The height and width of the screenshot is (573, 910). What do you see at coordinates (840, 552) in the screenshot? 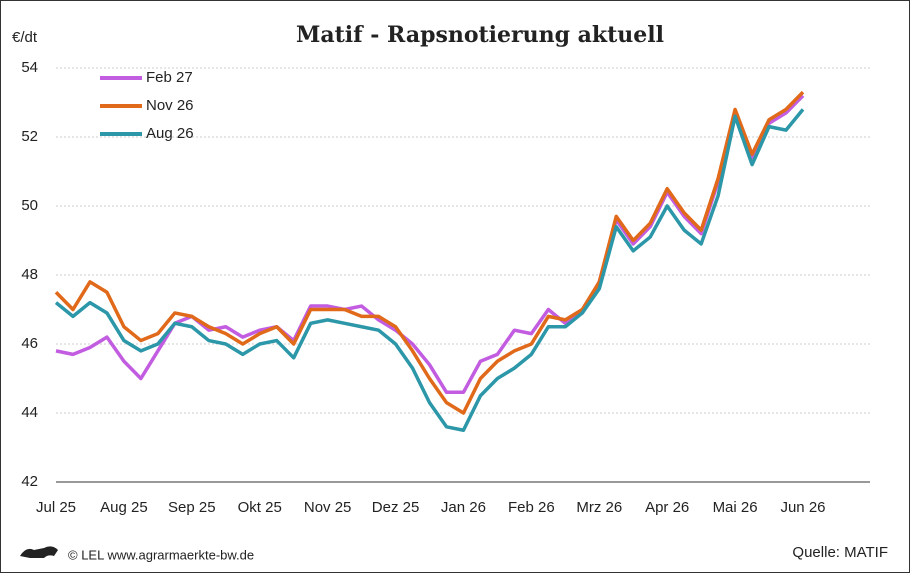
I see `source: Quelle: MATIF` at bounding box center [840, 552].